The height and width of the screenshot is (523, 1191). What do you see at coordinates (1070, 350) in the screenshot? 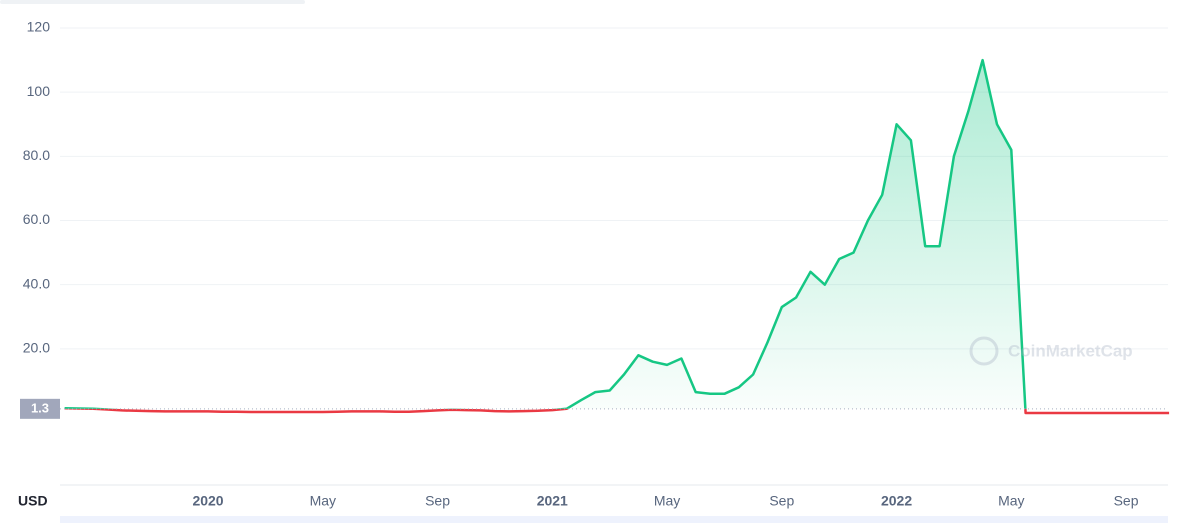
I see `watermark-text: CoinMarketCap` at bounding box center [1070, 350].